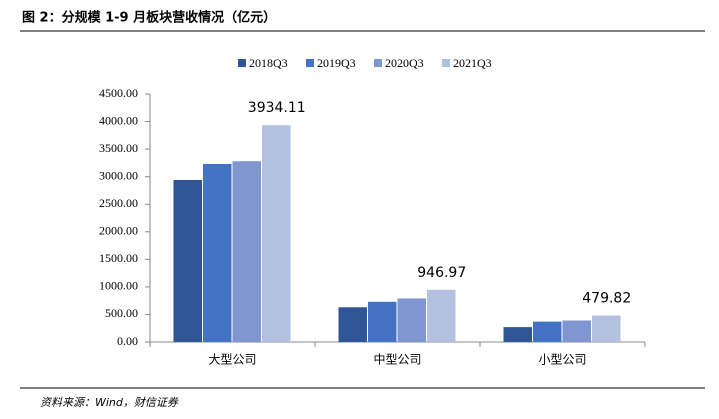 Image resolution: width=719 pixels, height=419 pixels. What do you see at coordinates (118, 120) in the screenshot?
I see `y-tick-label: 4000.00` at bounding box center [118, 120].